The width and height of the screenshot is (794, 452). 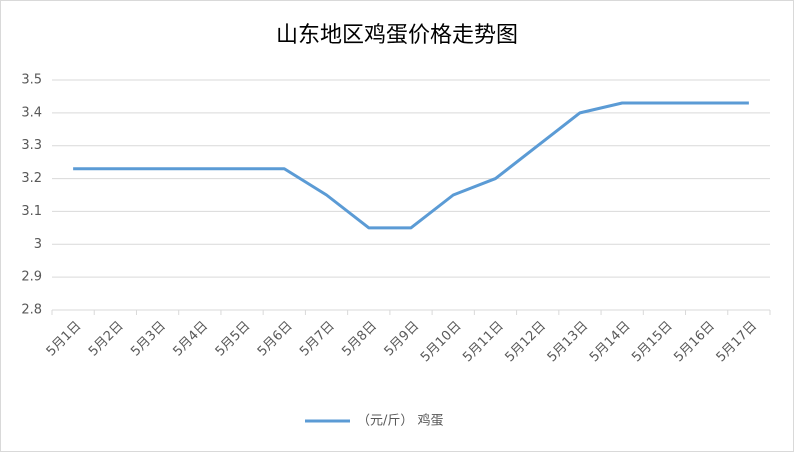 What do you see at coordinates (31, 178) in the screenshot?
I see `y-tick-label: 3.2` at bounding box center [31, 178].